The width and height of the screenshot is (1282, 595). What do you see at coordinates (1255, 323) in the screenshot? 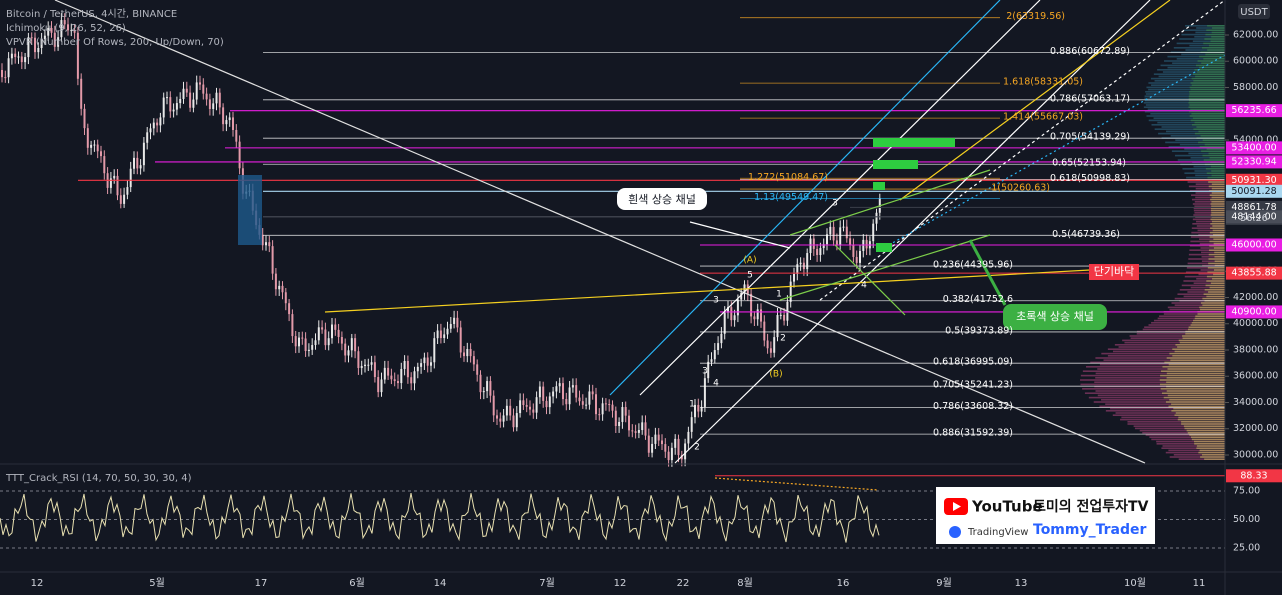
I see `price-tick-label: 40000.00` at bounding box center [1255, 323].